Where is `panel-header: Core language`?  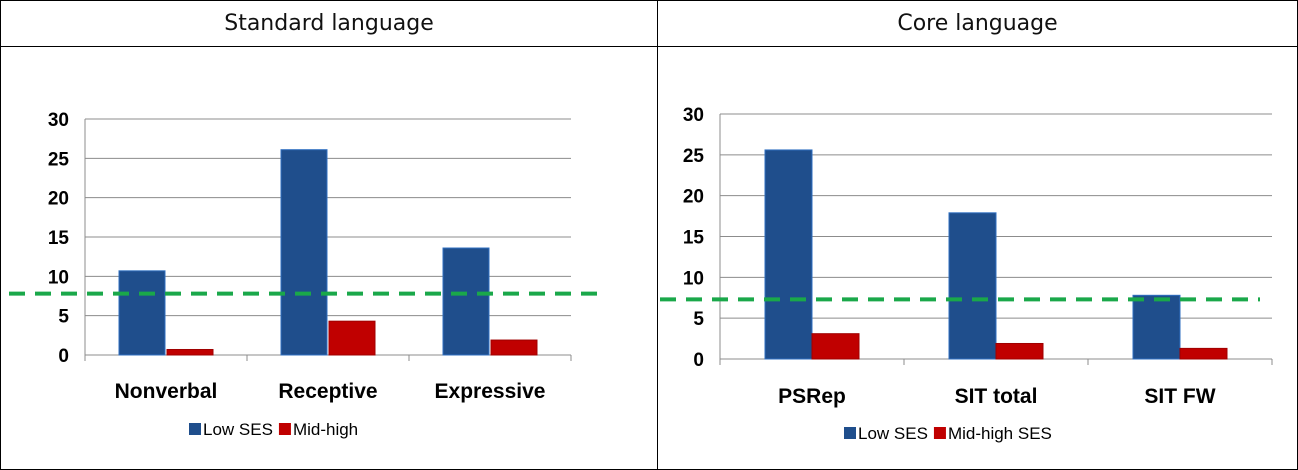 panel-header: Core language is located at coordinates (977, 24).